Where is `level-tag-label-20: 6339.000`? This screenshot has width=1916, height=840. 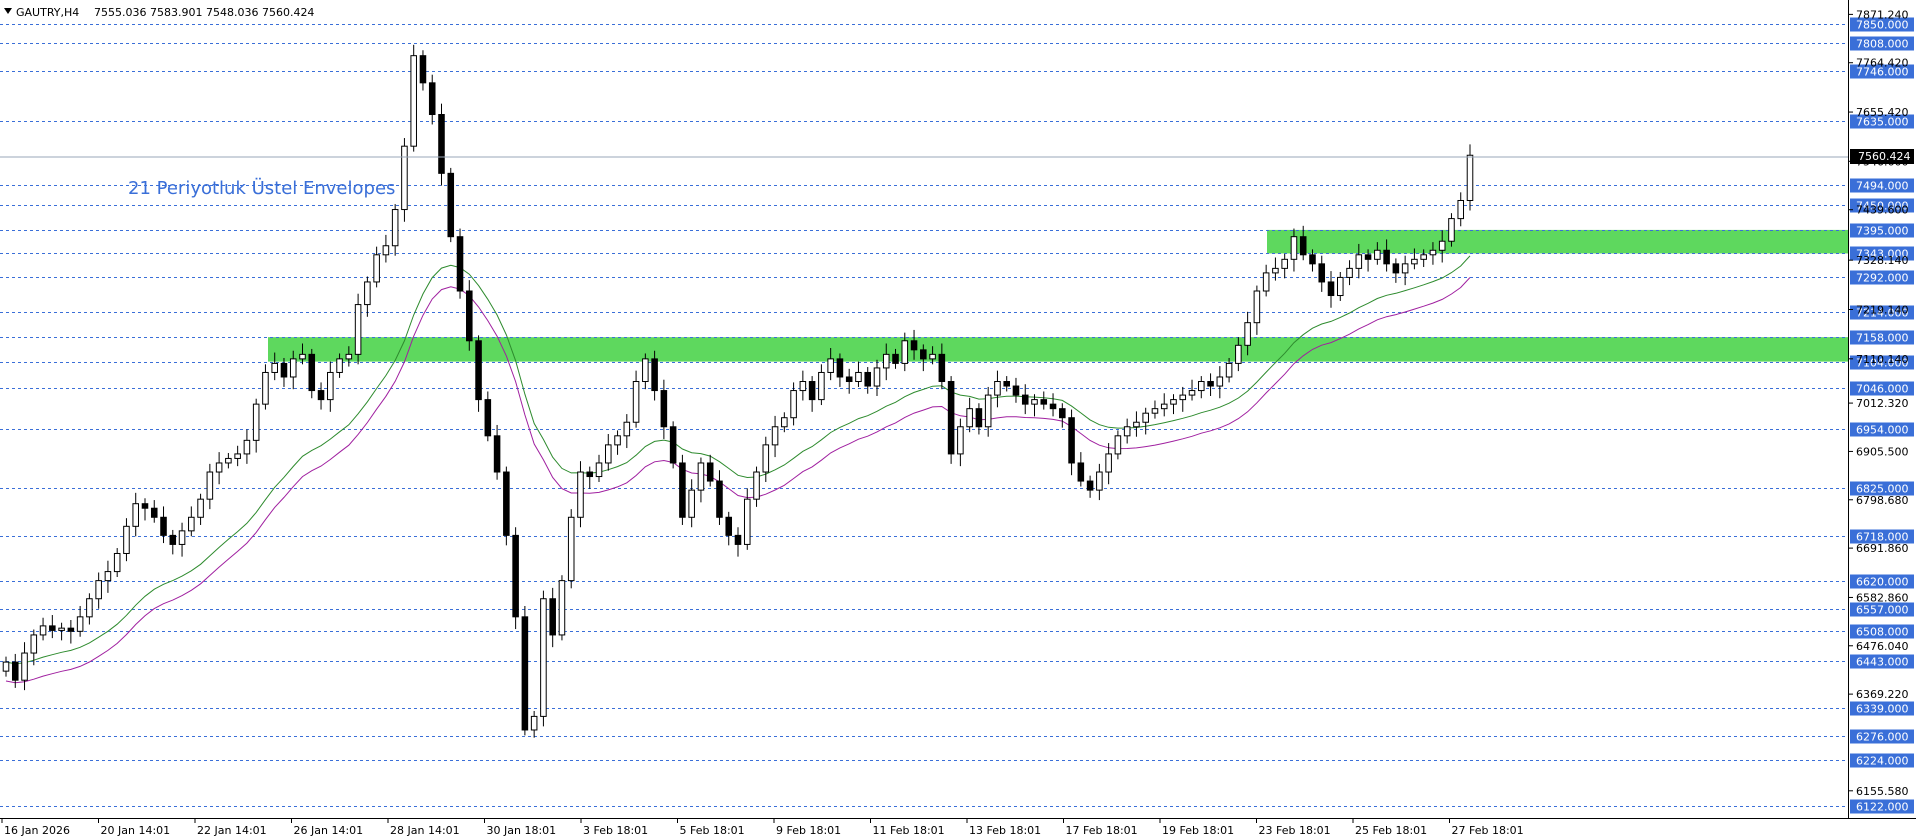
level-tag-label-20: 6339.000 is located at coordinates (1882, 709).